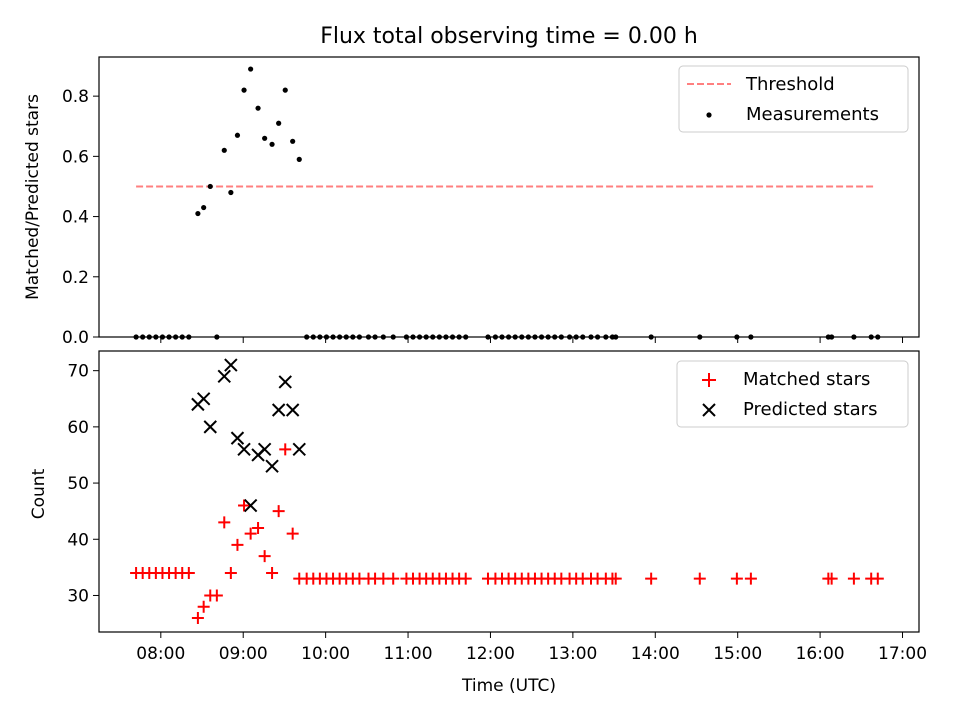  I want to click on bottom-y-tick-label: 50, so click(78, 484).